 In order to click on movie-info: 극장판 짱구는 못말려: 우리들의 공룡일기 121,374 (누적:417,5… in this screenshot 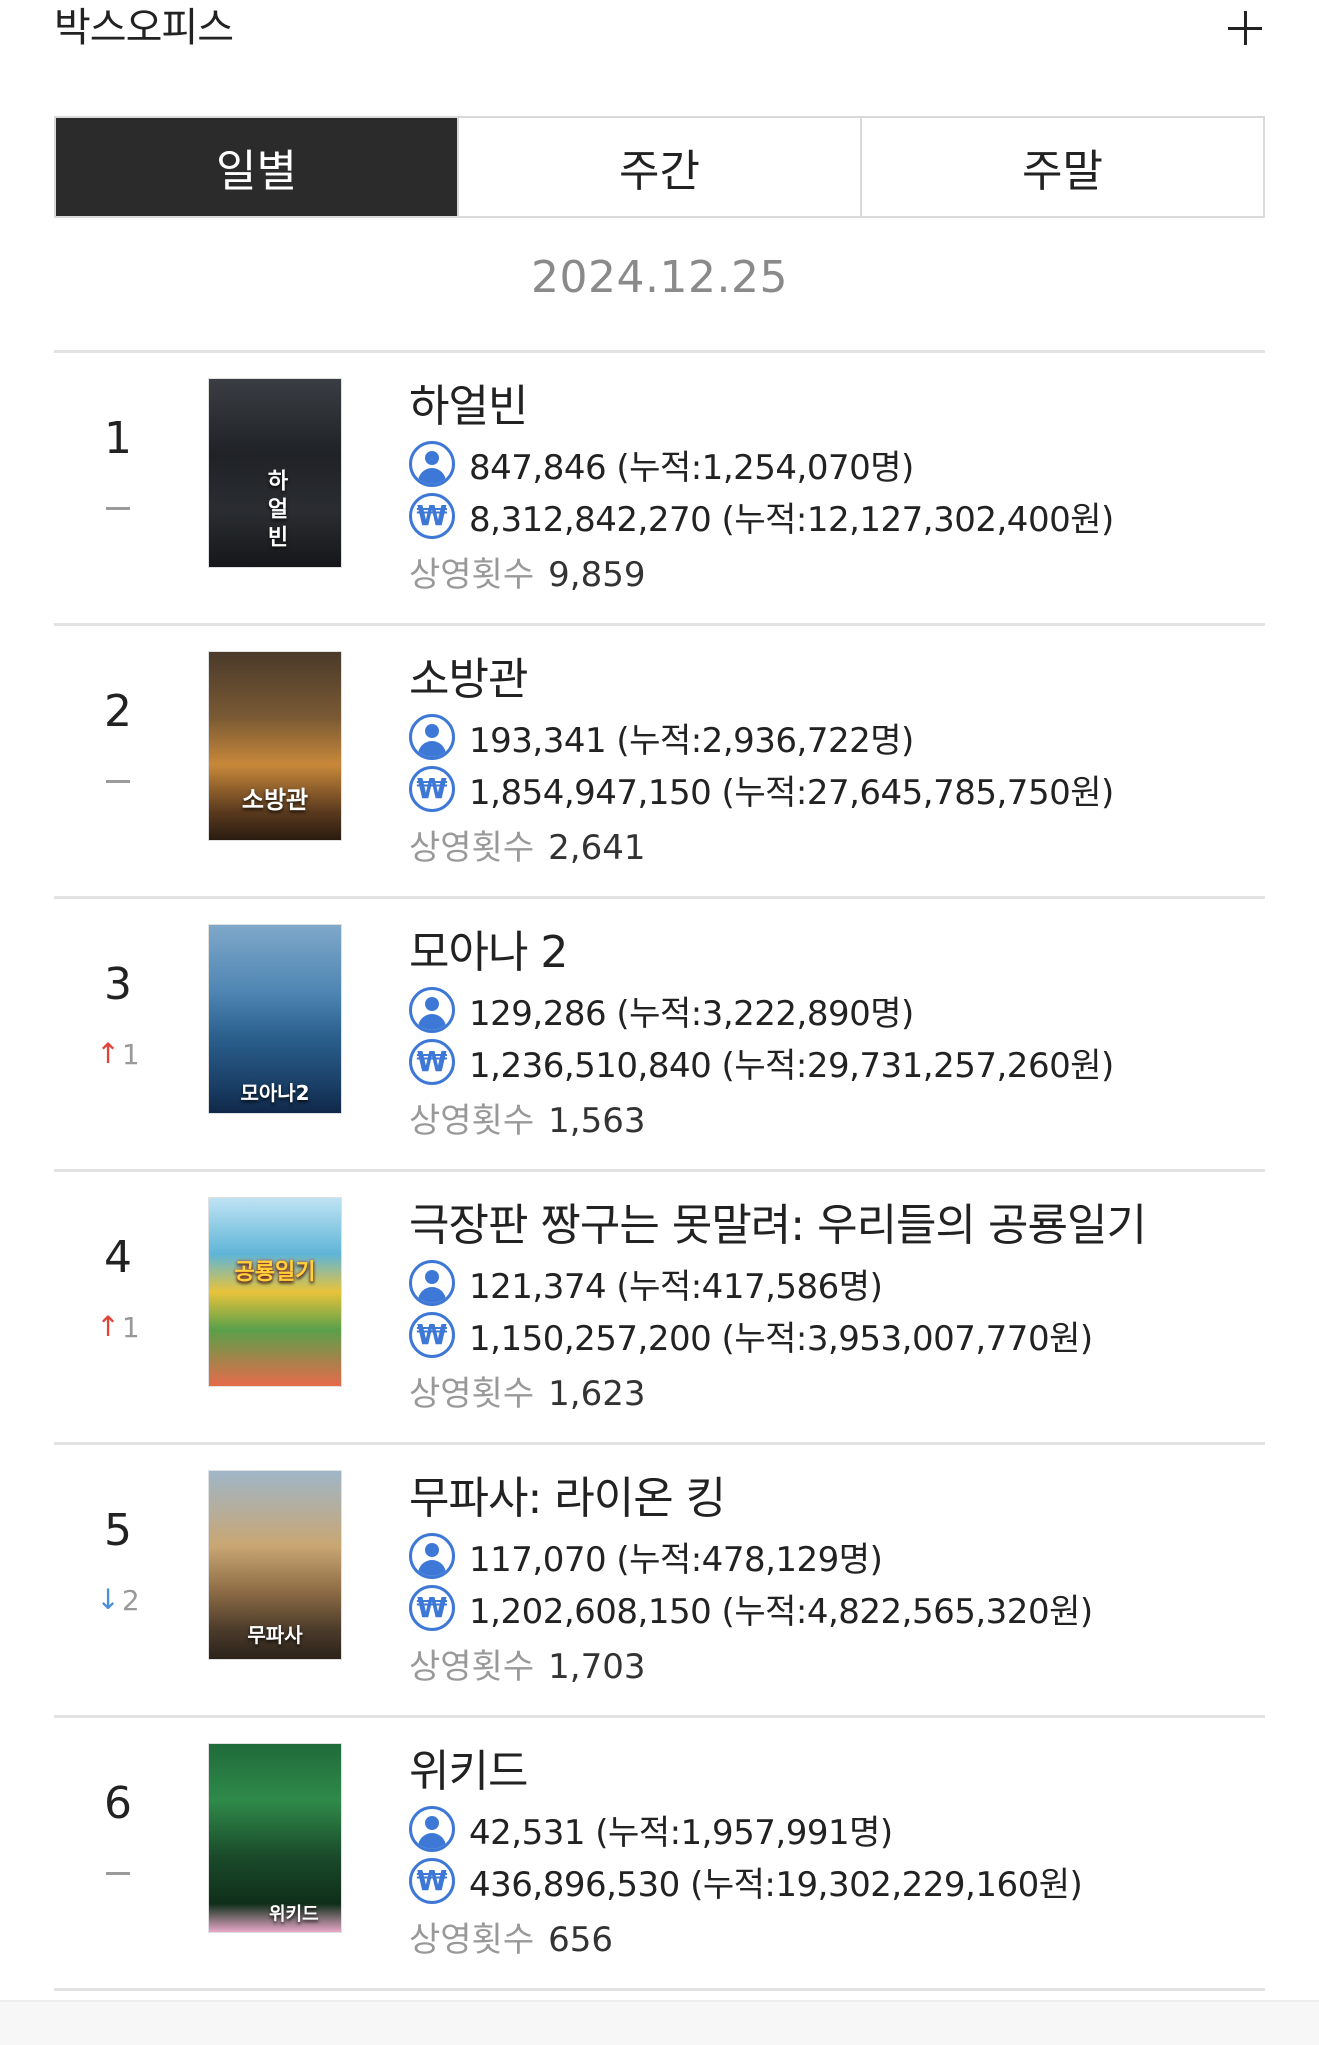, I will do `click(829, 1306)`.